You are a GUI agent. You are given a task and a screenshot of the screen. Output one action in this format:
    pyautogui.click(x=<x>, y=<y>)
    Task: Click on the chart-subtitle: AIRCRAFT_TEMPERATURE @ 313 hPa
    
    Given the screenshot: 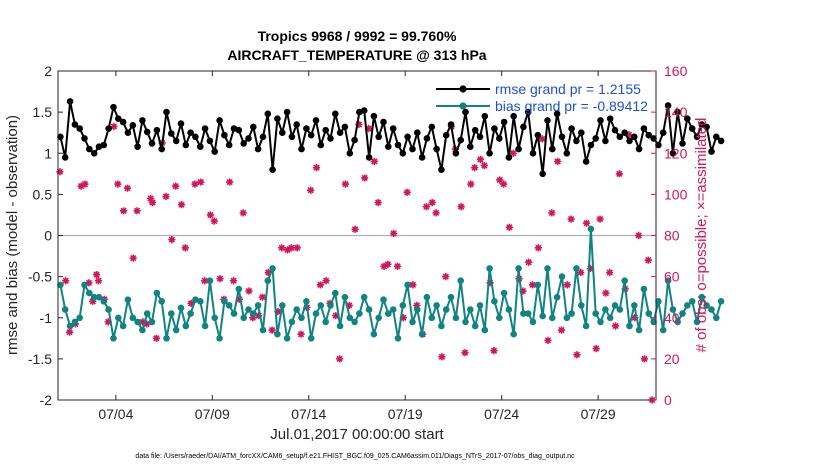 What is the action you would take?
    pyautogui.click(x=356, y=55)
    